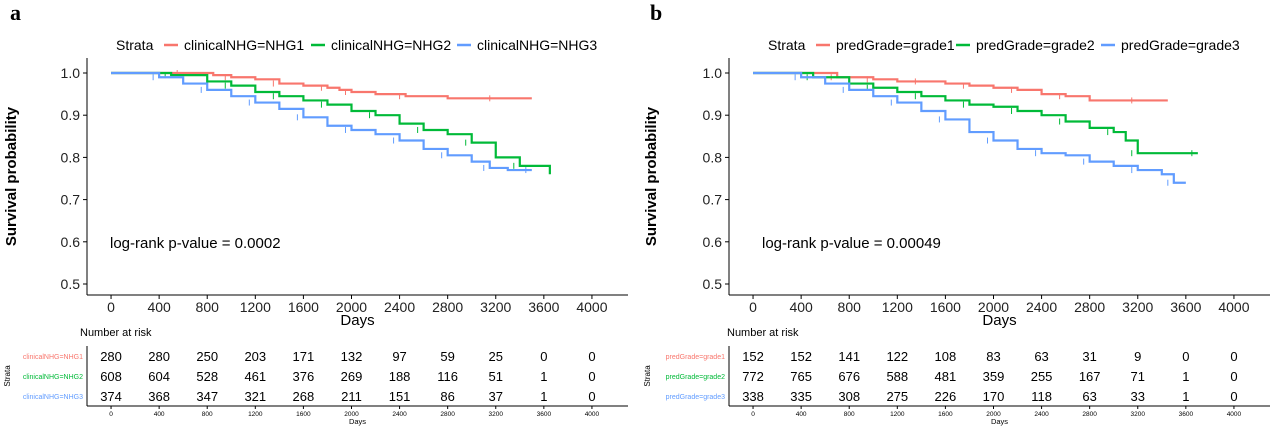 The width and height of the screenshot is (1280, 427). What do you see at coordinates (946, 376) in the screenshot?
I see `risk-count: 481` at bounding box center [946, 376].